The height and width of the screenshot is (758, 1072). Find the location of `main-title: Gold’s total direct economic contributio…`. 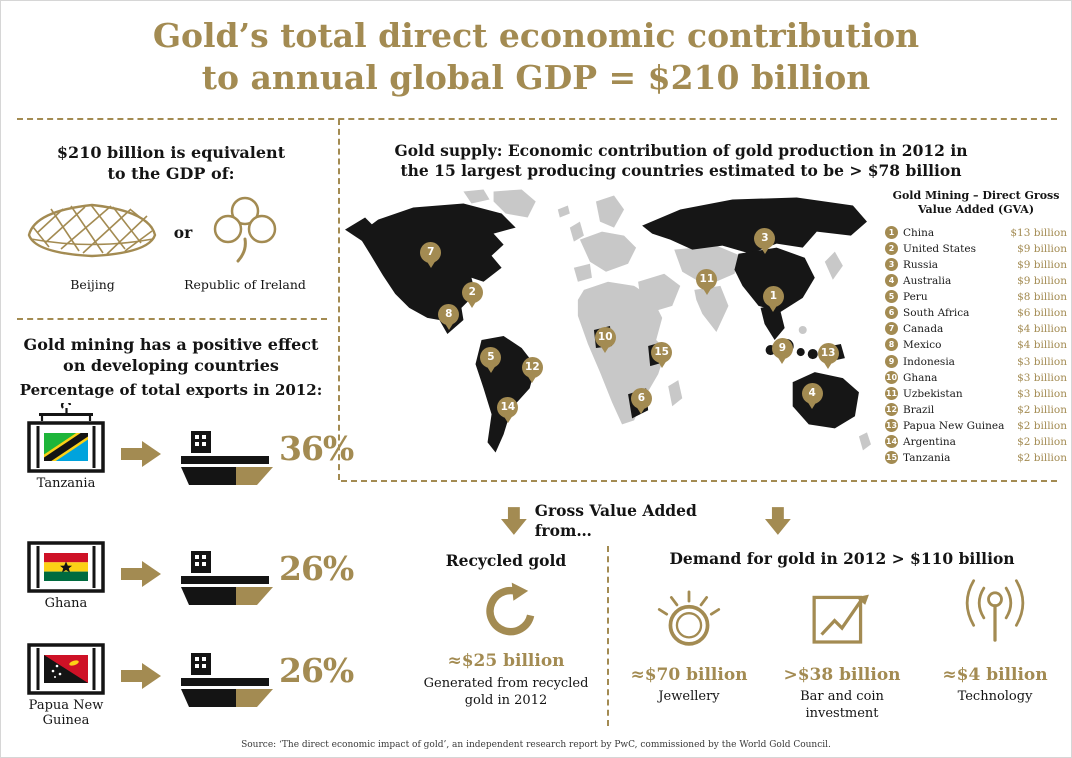

main-title: Gold’s total direct economic contributio… is located at coordinates (536, 57).